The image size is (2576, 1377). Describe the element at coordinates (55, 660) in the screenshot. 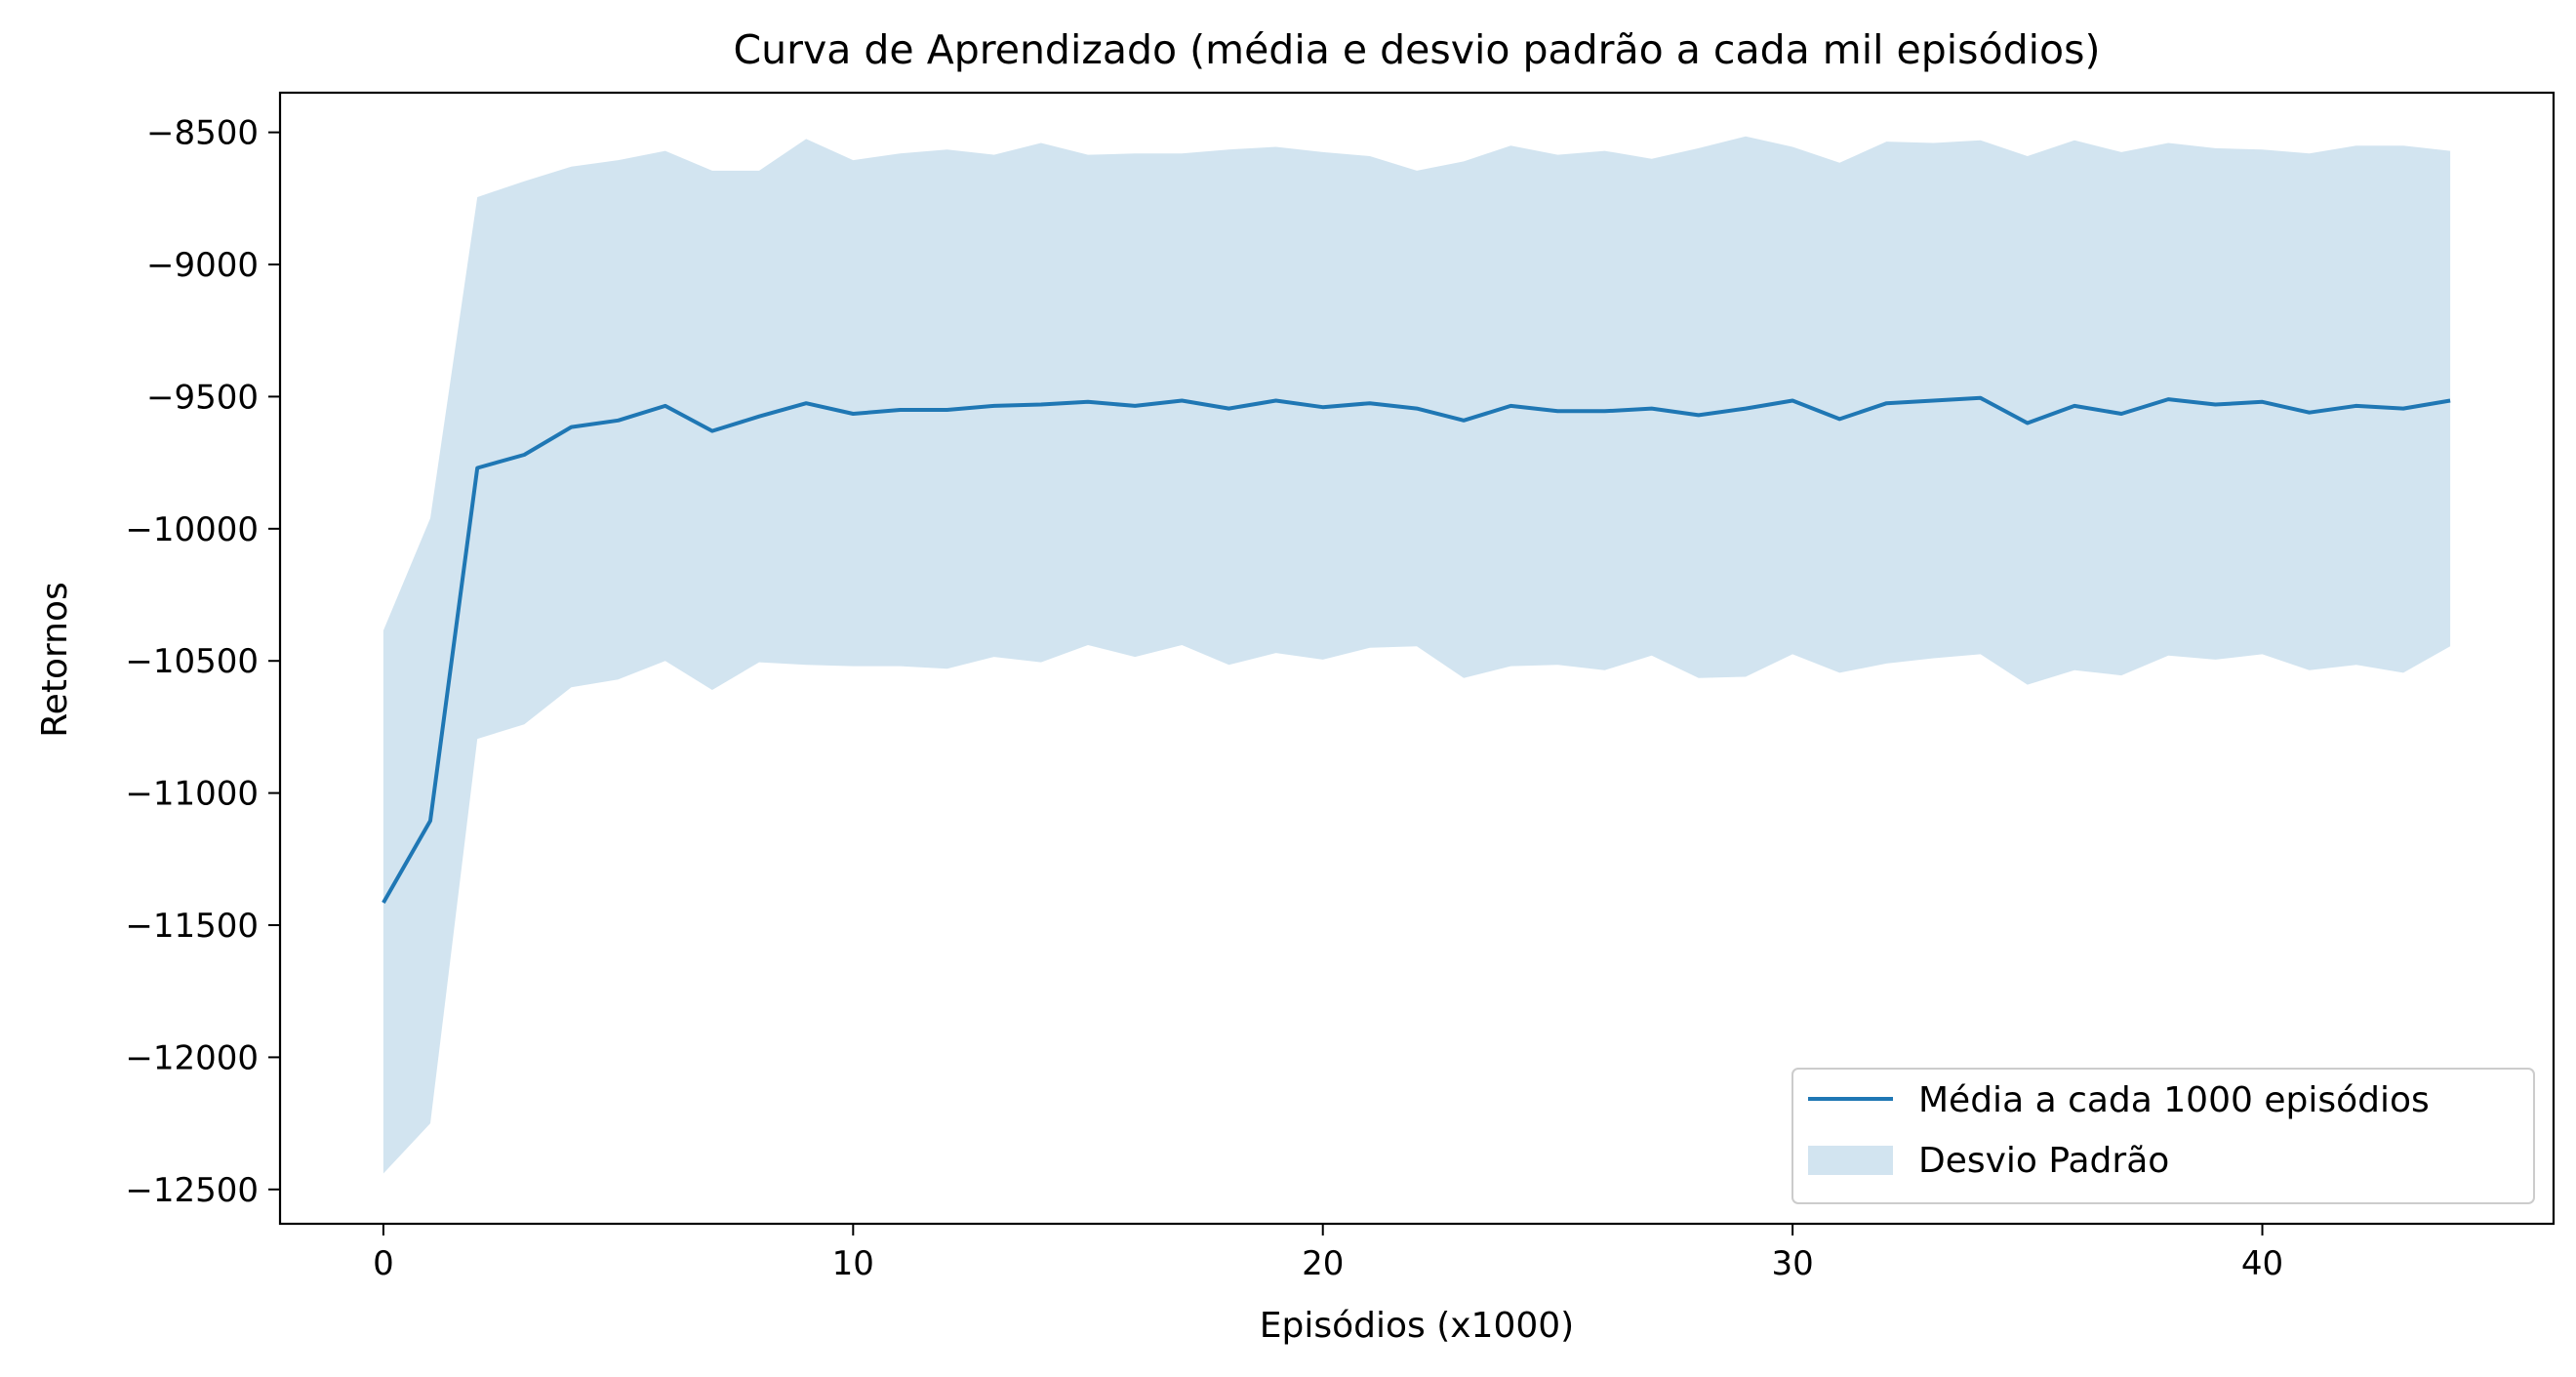

I see `y-axis-label: Retornos` at that location.